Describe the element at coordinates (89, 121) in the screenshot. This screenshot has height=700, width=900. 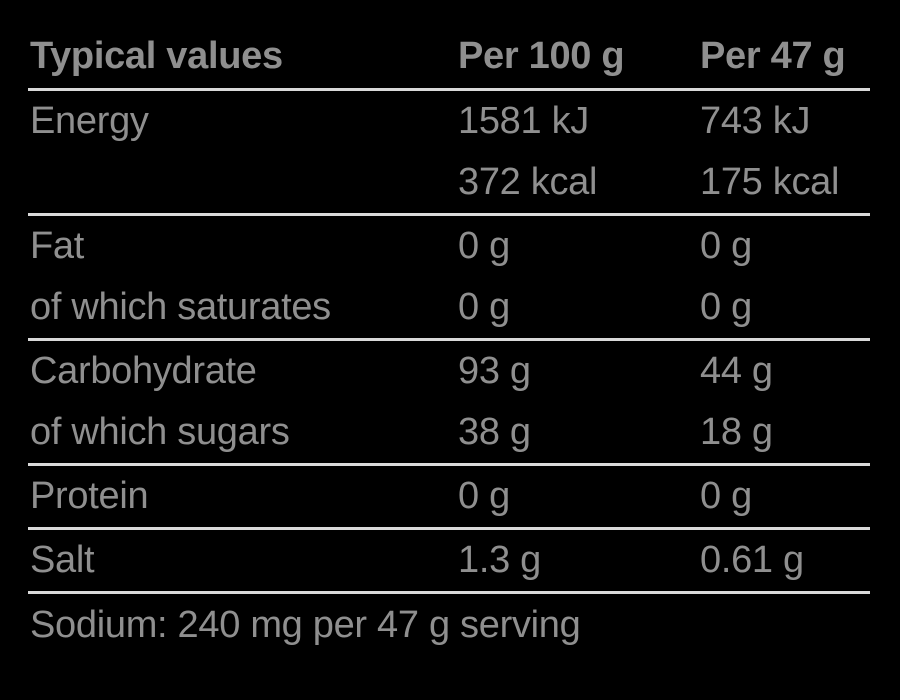
I see `row-label: Energy` at that location.